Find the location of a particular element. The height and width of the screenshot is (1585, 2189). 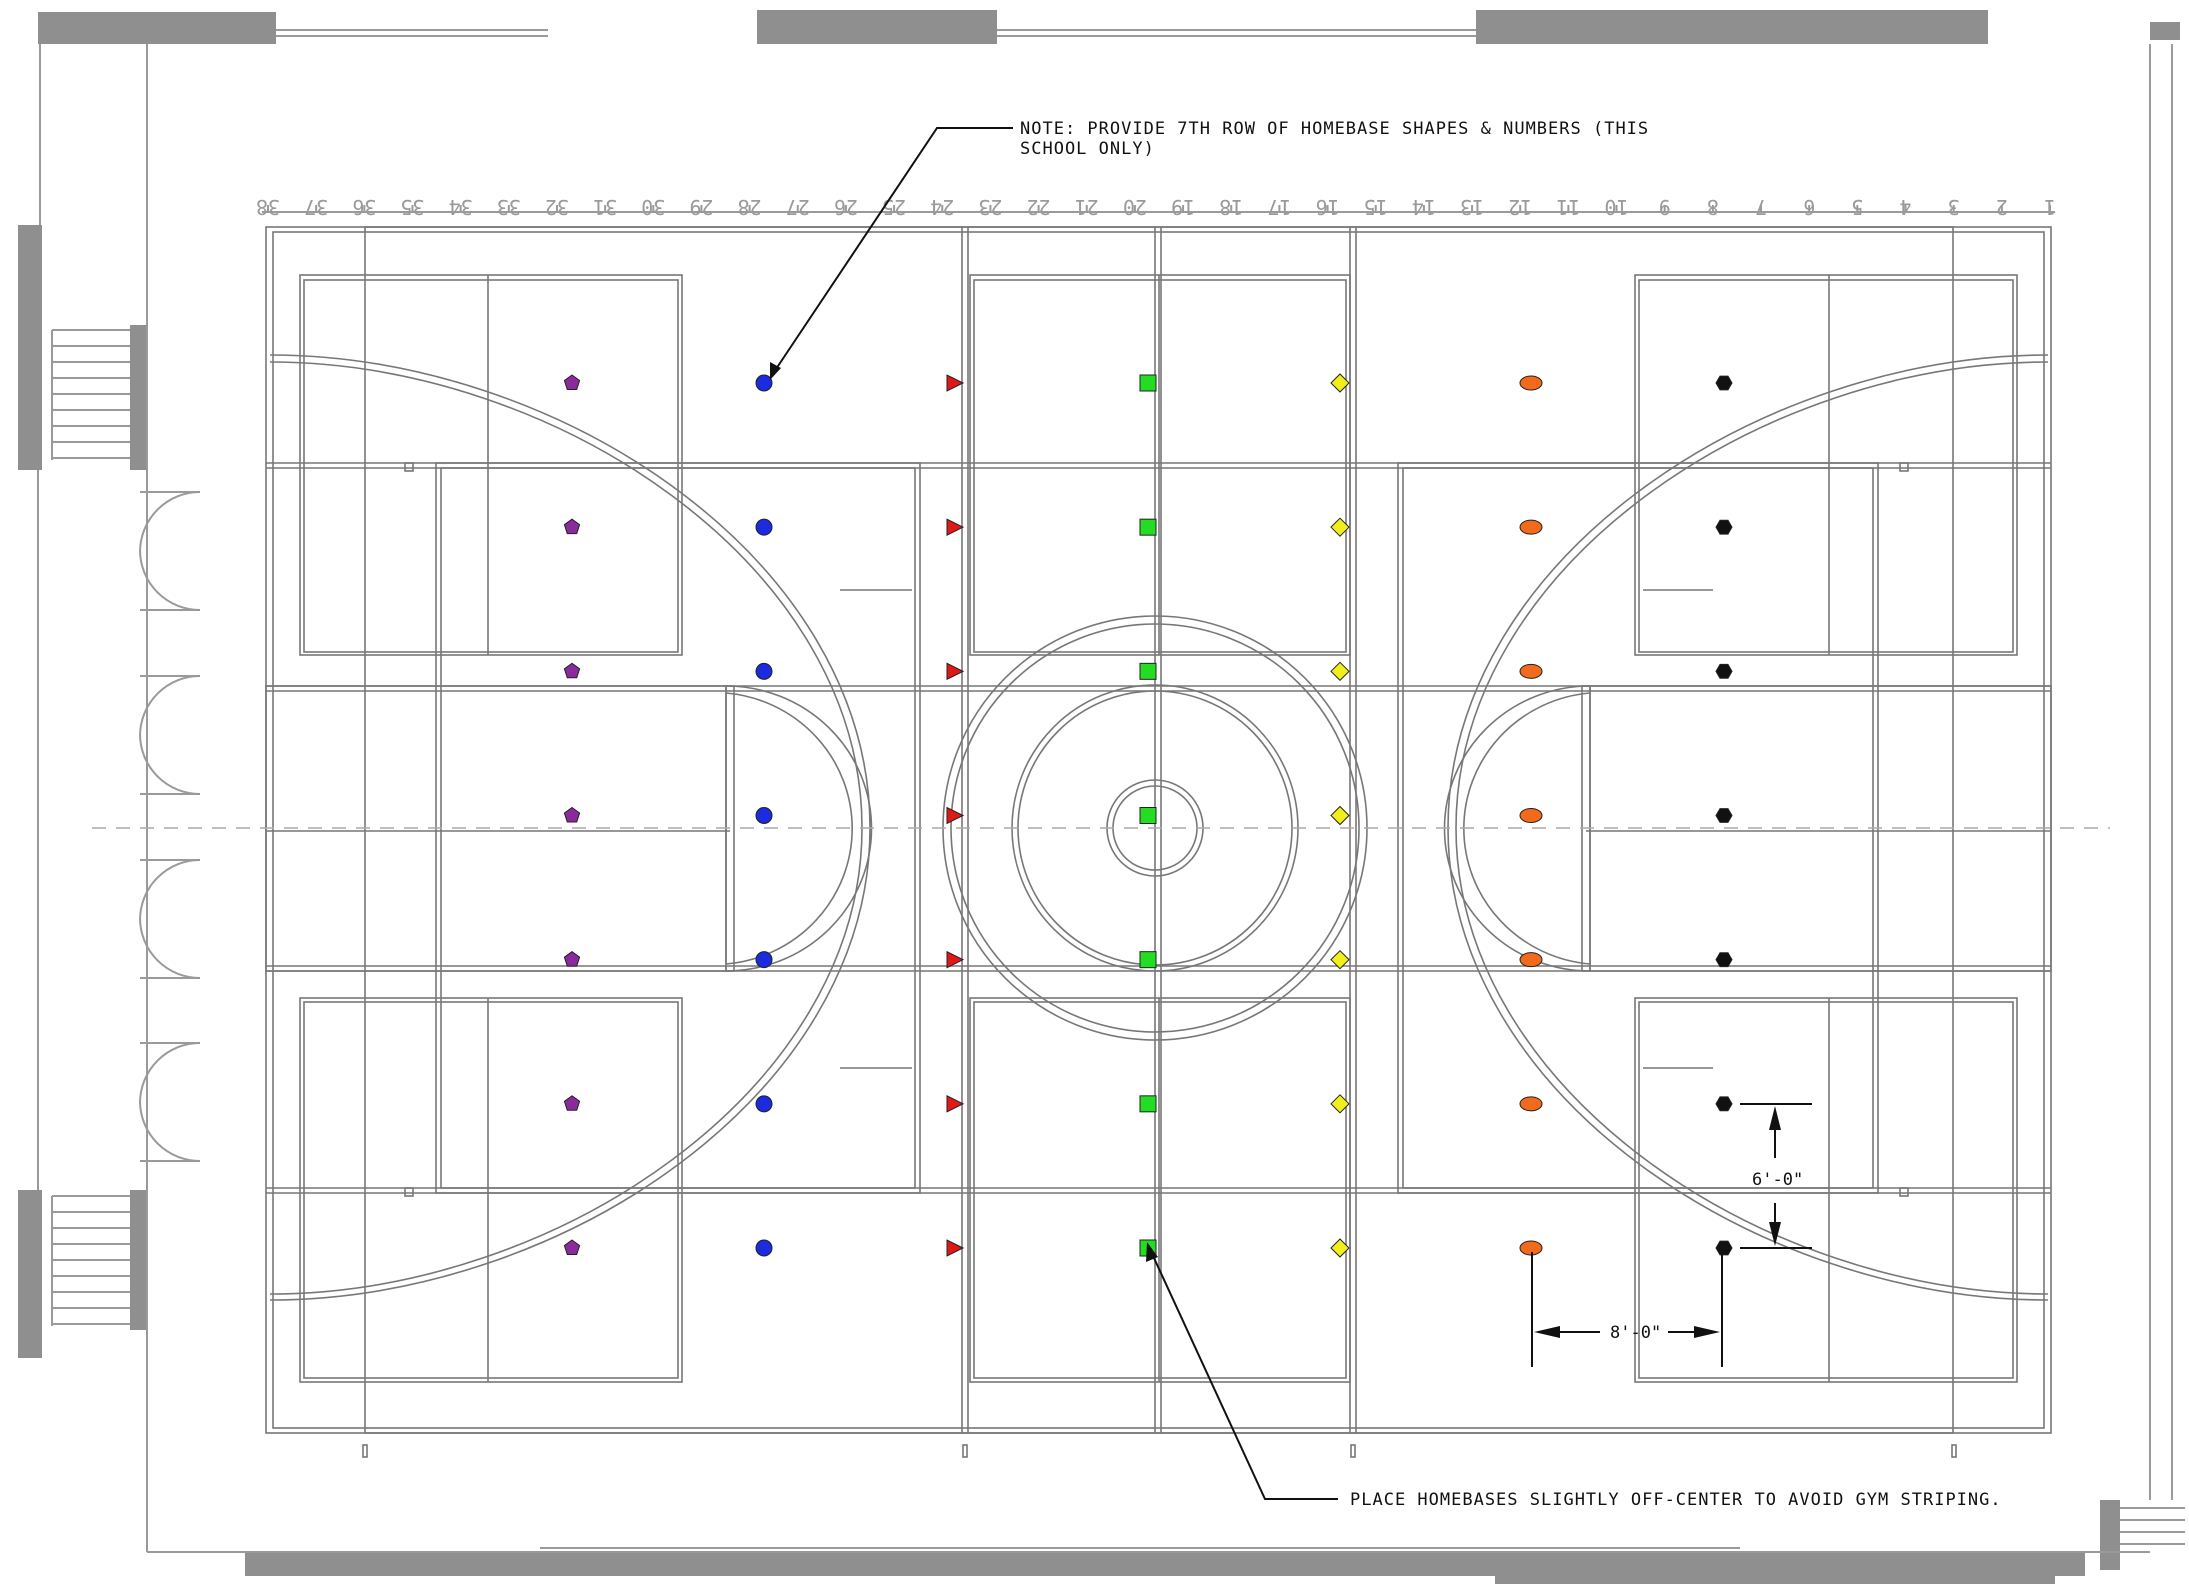

dimension-vertical: 6'-0" is located at coordinates (1776, 1176).